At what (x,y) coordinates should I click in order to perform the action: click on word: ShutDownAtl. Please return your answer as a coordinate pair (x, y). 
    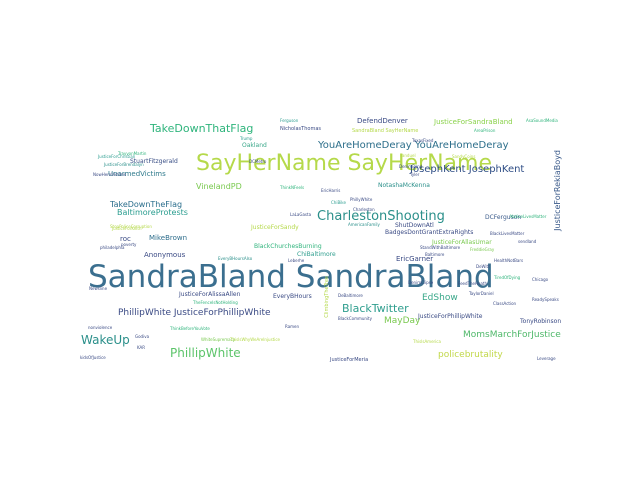
    Looking at the image, I should click on (414, 225).